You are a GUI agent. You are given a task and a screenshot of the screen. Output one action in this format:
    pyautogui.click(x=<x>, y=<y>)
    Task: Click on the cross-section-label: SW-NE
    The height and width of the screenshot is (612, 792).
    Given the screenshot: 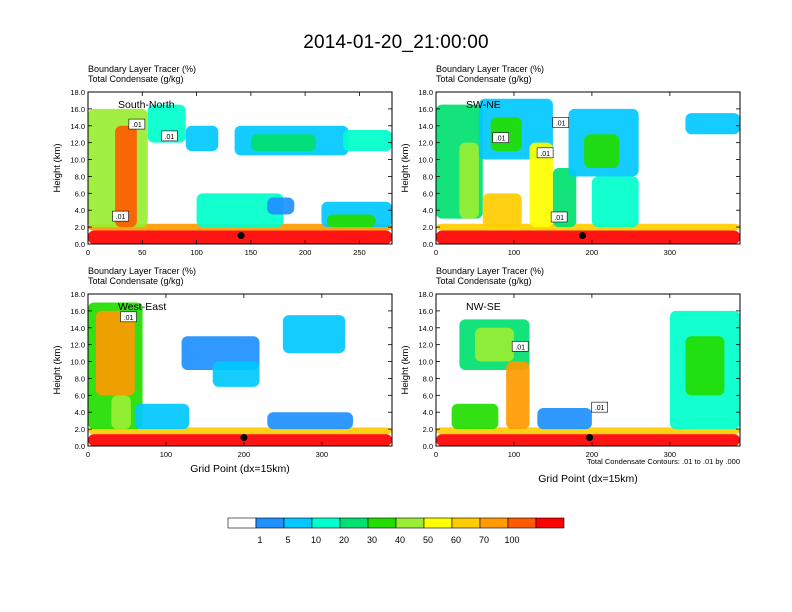 What is the action you would take?
    pyautogui.click(x=483, y=105)
    